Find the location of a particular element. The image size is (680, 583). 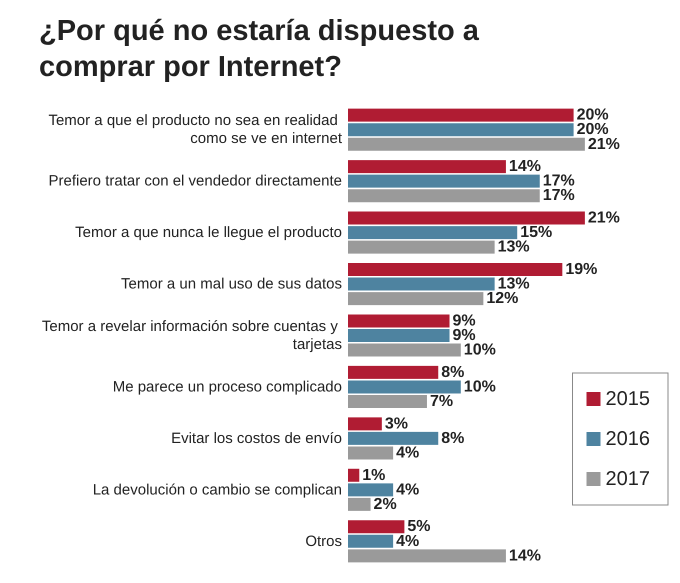

data-label: 7% is located at coordinates (442, 401).